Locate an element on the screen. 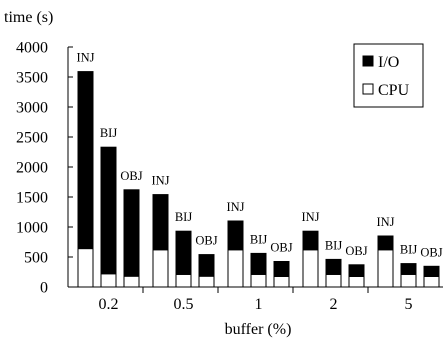 The height and width of the screenshot is (343, 443). y-tick-label: 2500 is located at coordinates (32, 138).